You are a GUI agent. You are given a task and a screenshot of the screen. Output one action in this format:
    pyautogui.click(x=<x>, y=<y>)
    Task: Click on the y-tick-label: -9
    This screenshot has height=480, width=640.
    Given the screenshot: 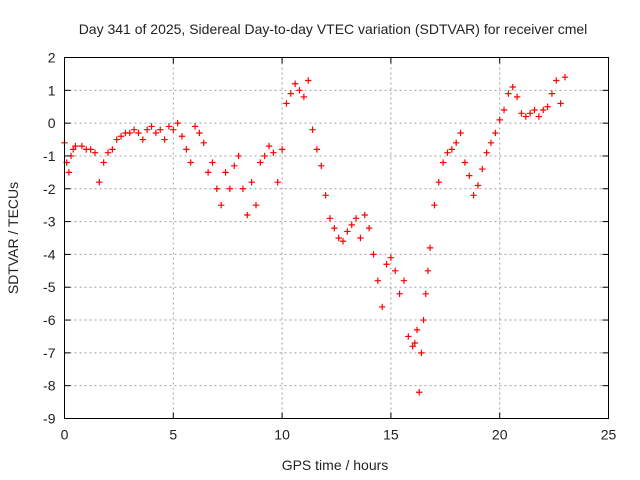 What is the action you would take?
    pyautogui.click(x=49, y=419)
    